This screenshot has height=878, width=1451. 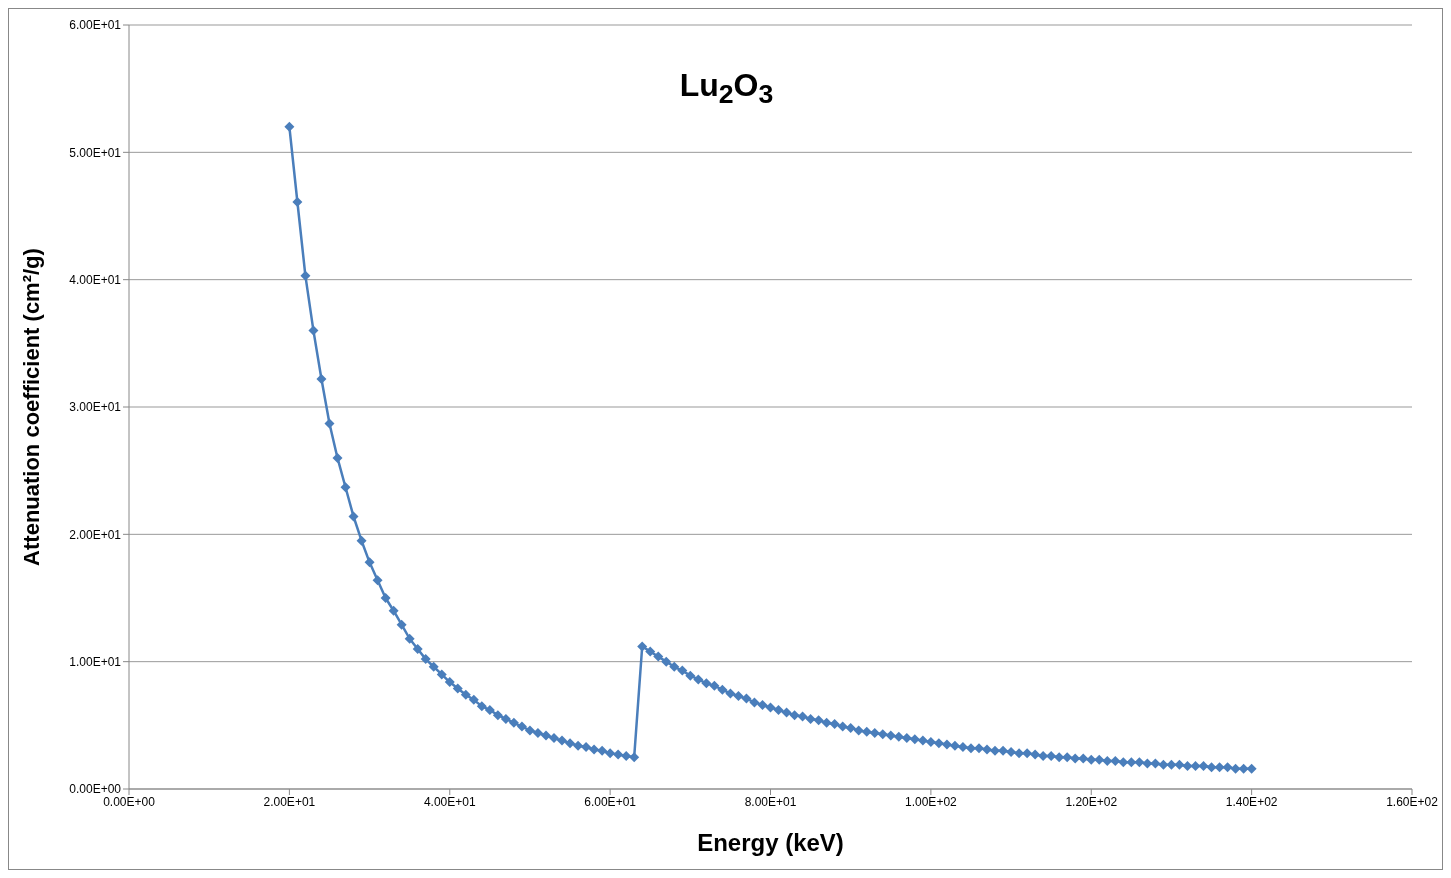 I want to click on y-tick-label: 2.00E+01, so click(x=95, y=534).